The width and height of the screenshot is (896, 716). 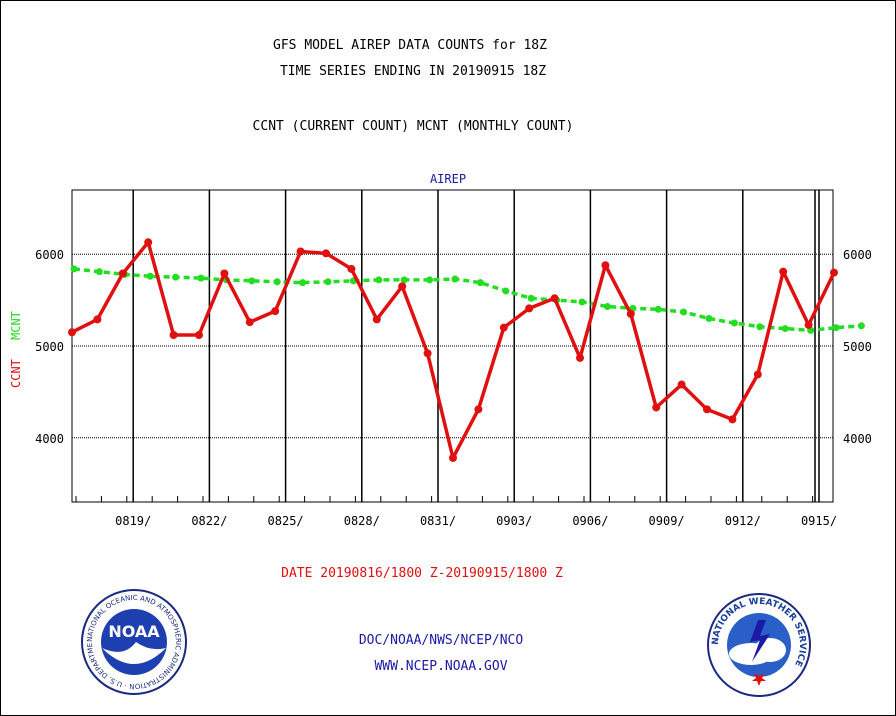 I want to click on x-tick-label: 0819/, so click(x=133, y=521).